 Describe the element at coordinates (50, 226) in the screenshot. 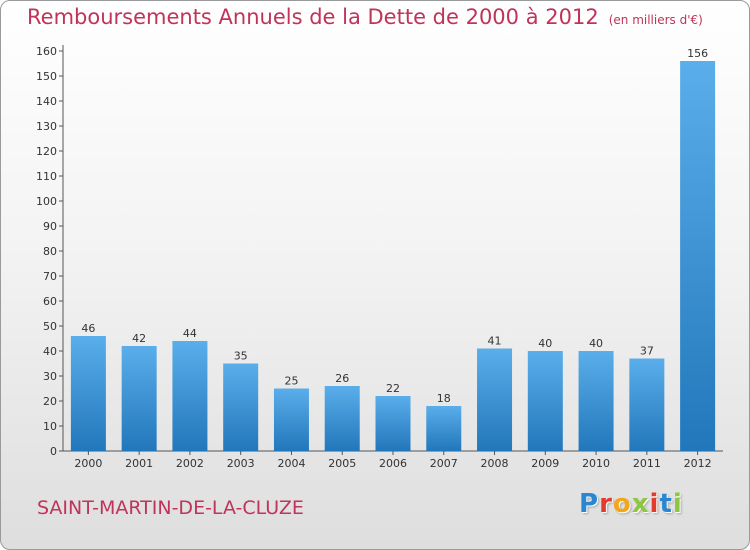

I see `y-tick-label: 90` at that location.